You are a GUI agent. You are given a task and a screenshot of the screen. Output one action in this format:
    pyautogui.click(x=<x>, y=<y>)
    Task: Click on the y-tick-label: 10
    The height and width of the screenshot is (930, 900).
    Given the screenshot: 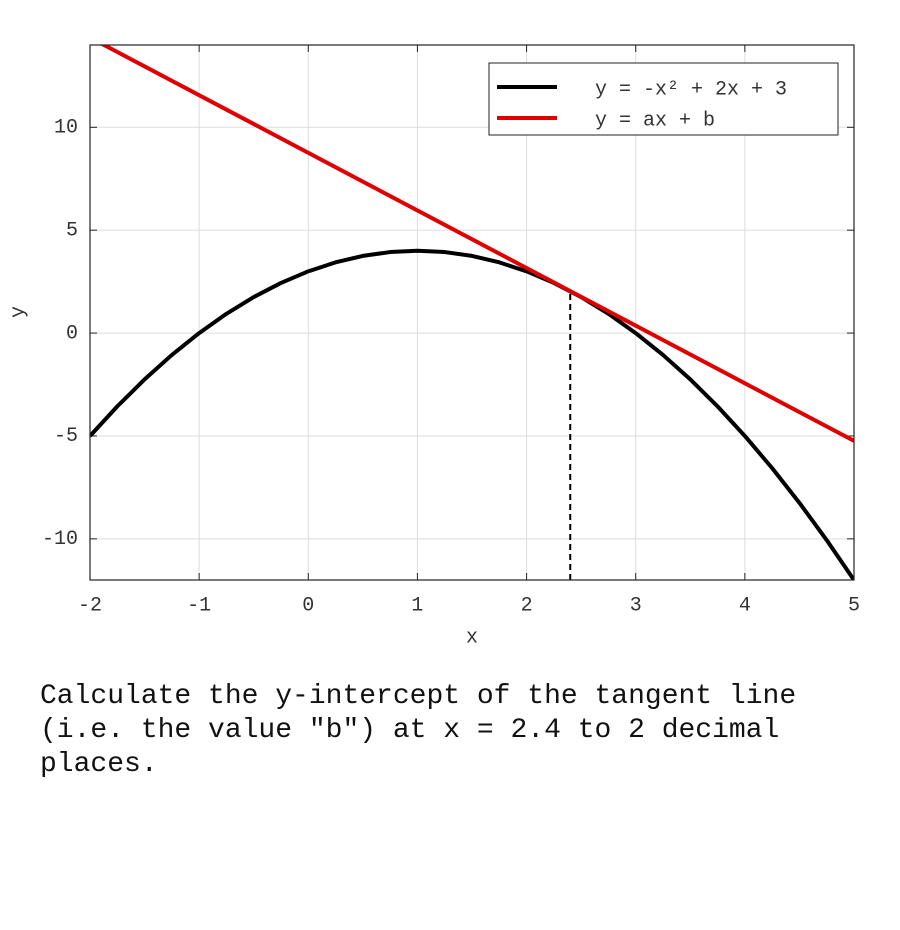 What is the action you would take?
    pyautogui.click(x=66, y=128)
    